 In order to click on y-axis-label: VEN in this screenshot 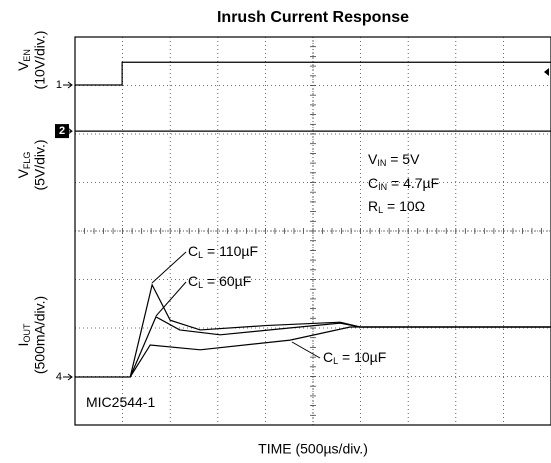, I will do `click(24, 60)`.